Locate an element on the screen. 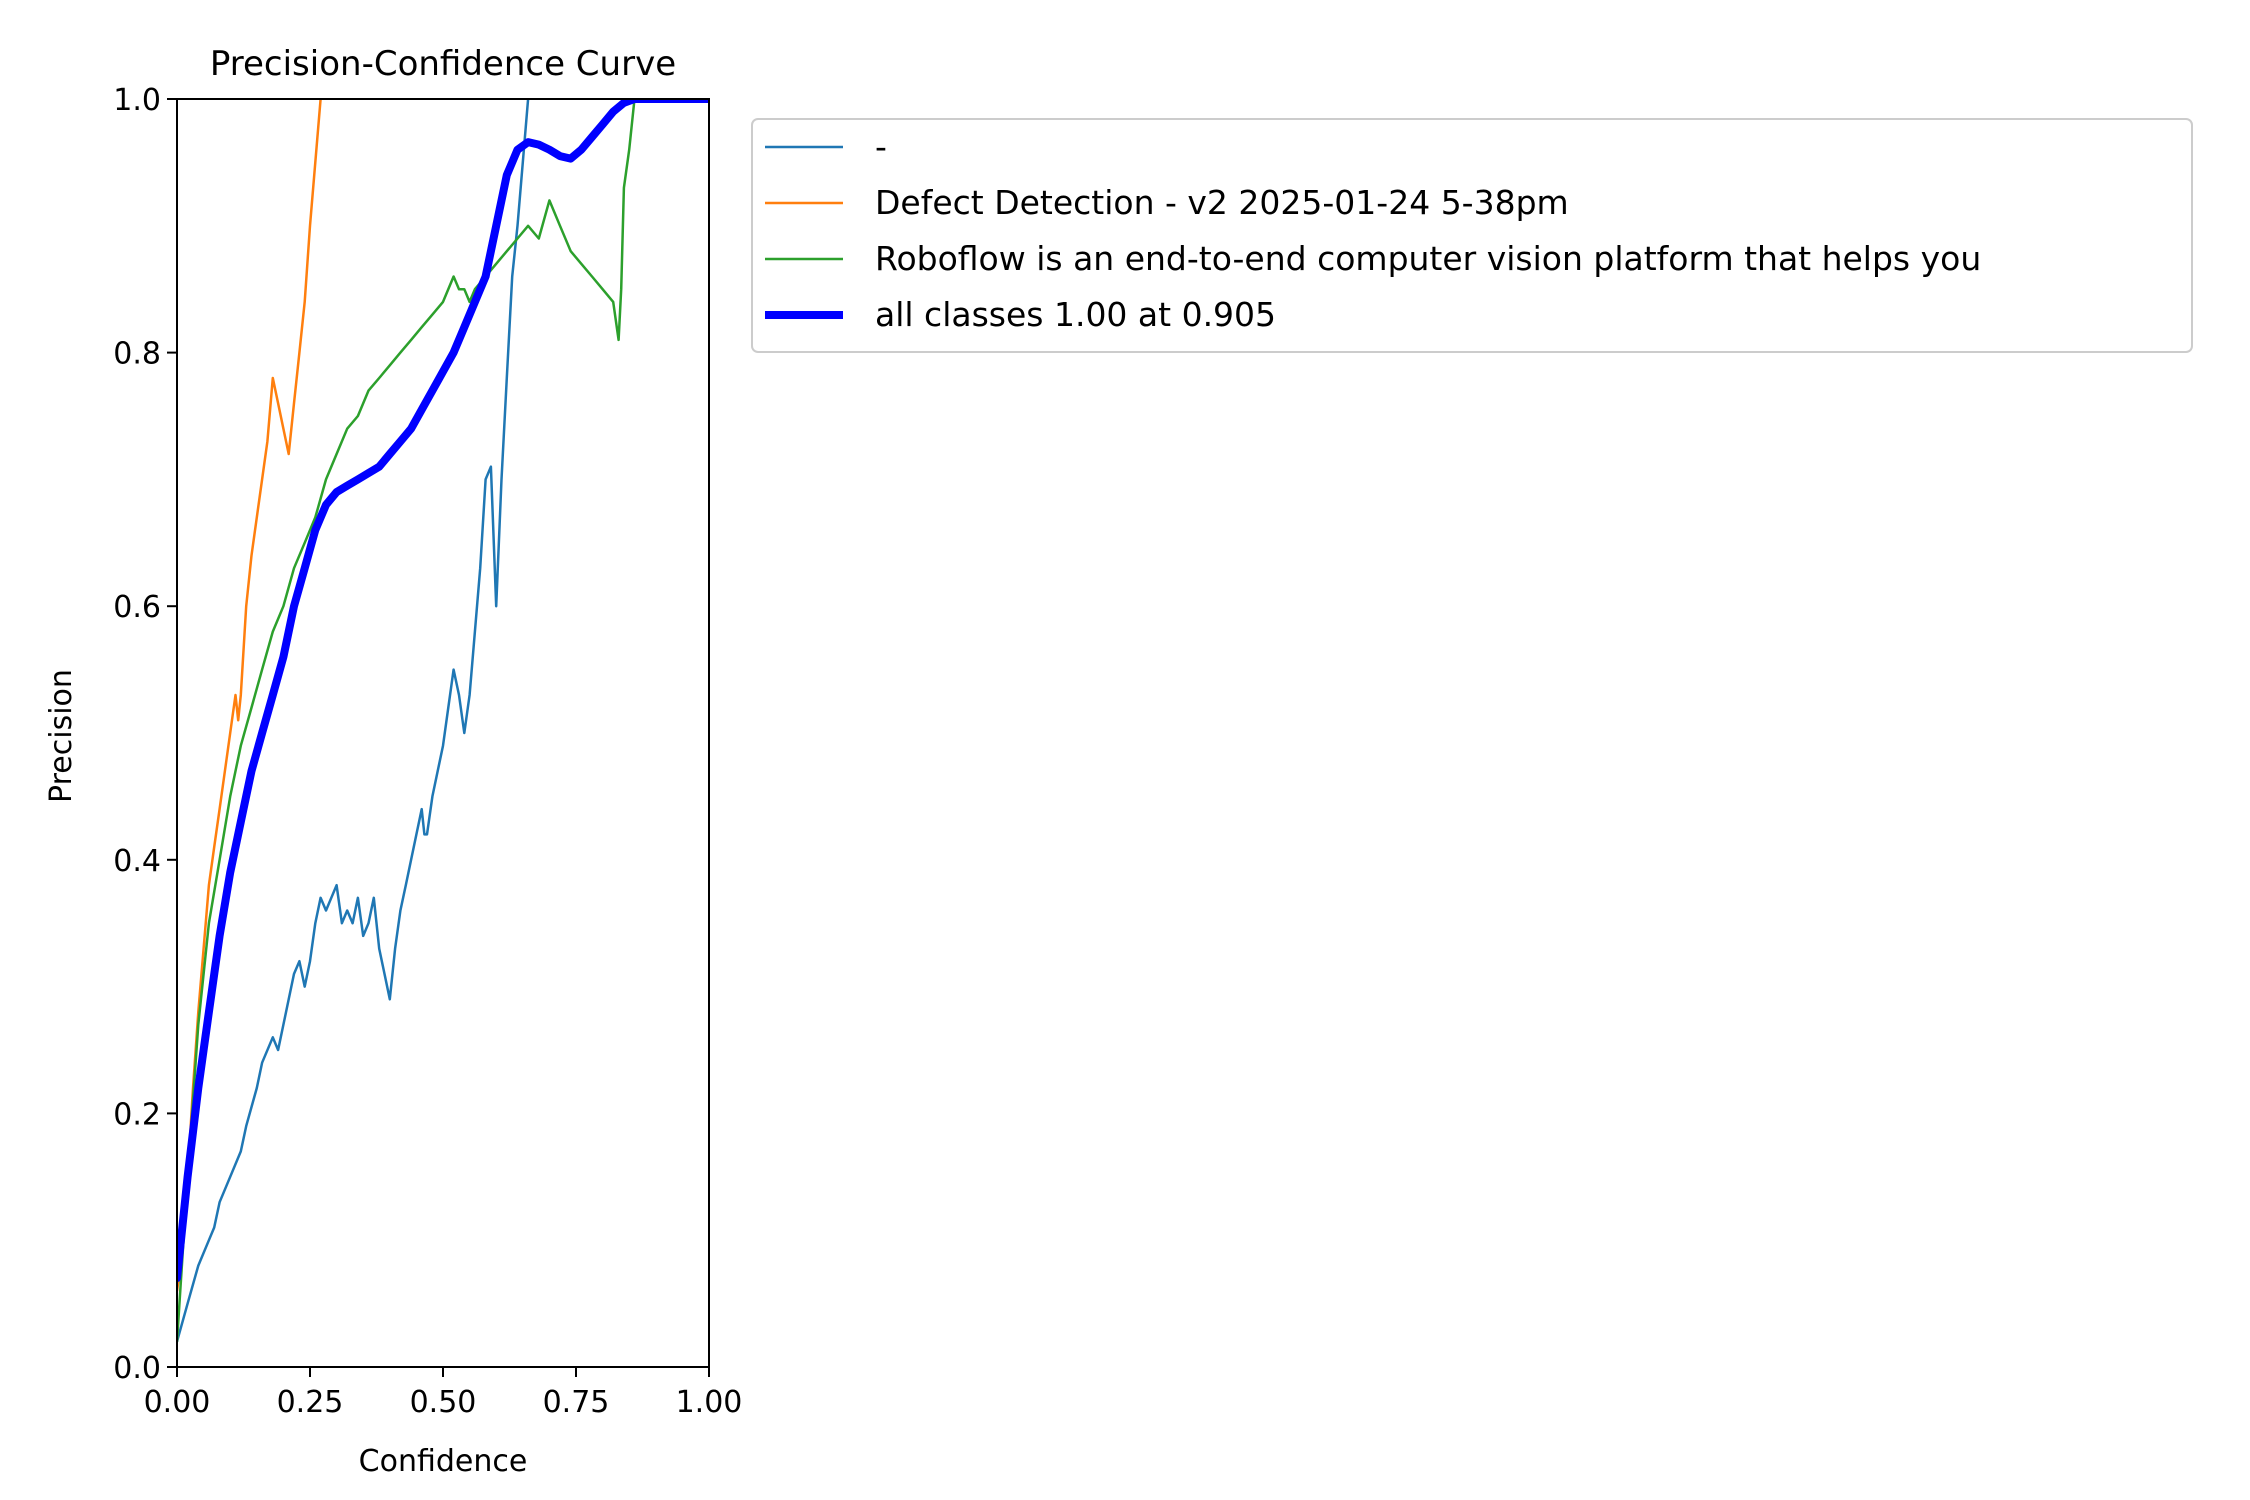  y-axis-label: Precision is located at coordinates (61, 736).